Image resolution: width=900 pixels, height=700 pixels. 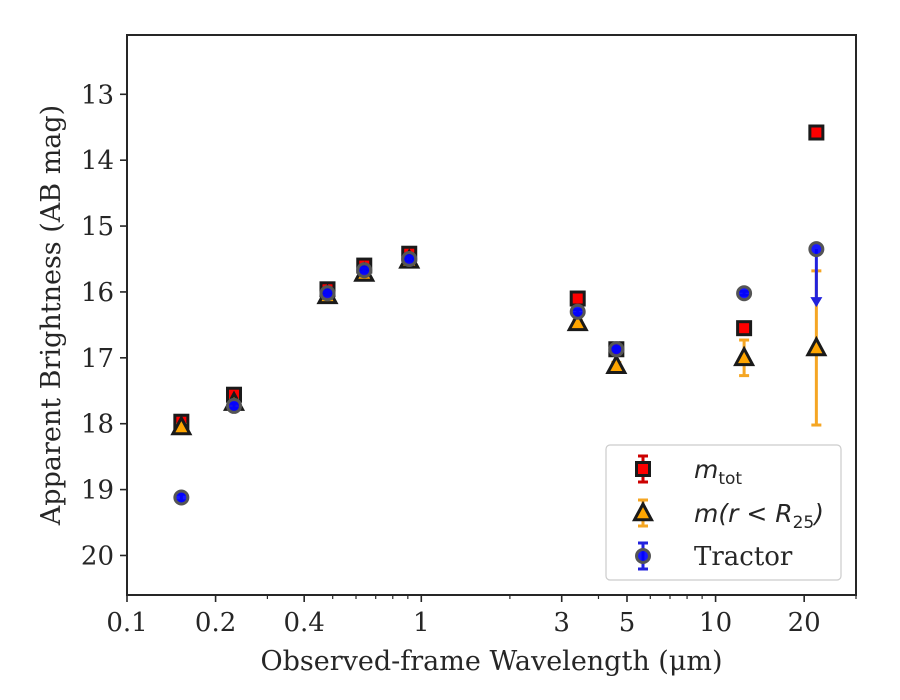 I want to click on x-tick-label: 1, so click(x=421, y=623).